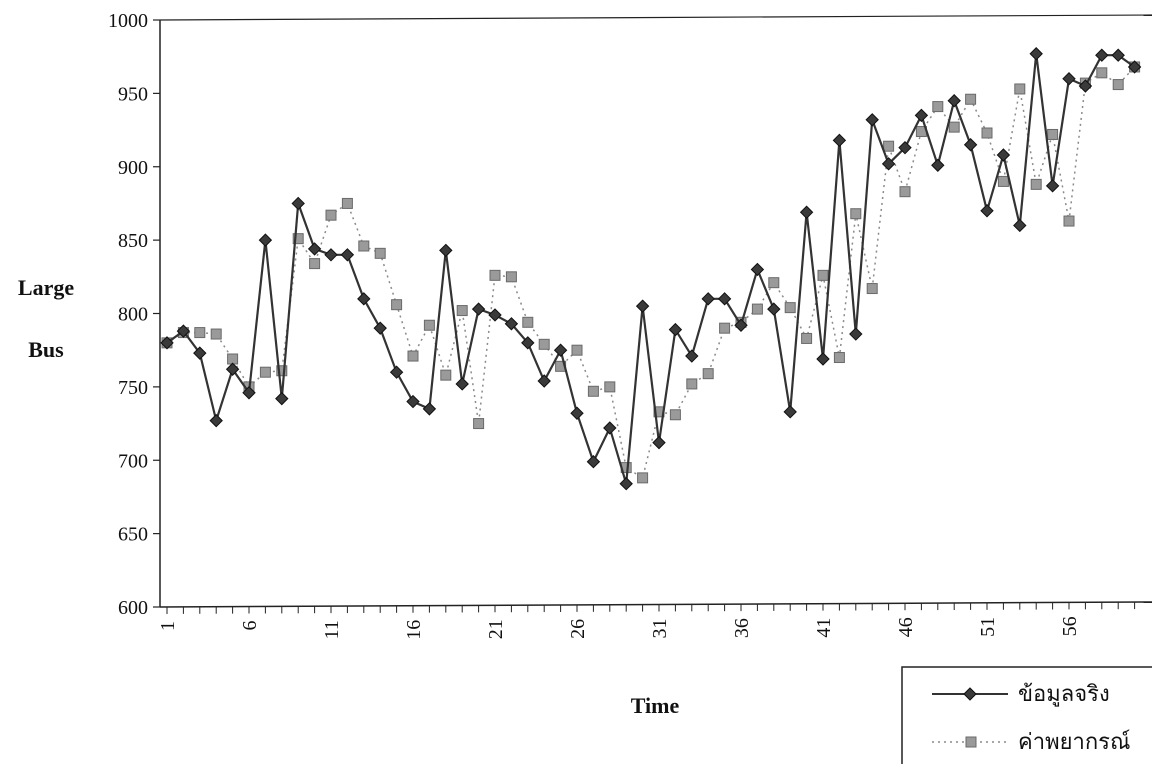 The height and width of the screenshot is (764, 1152). Describe the element at coordinates (133, 461) in the screenshot. I see `y-tick-label: 700` at that location.